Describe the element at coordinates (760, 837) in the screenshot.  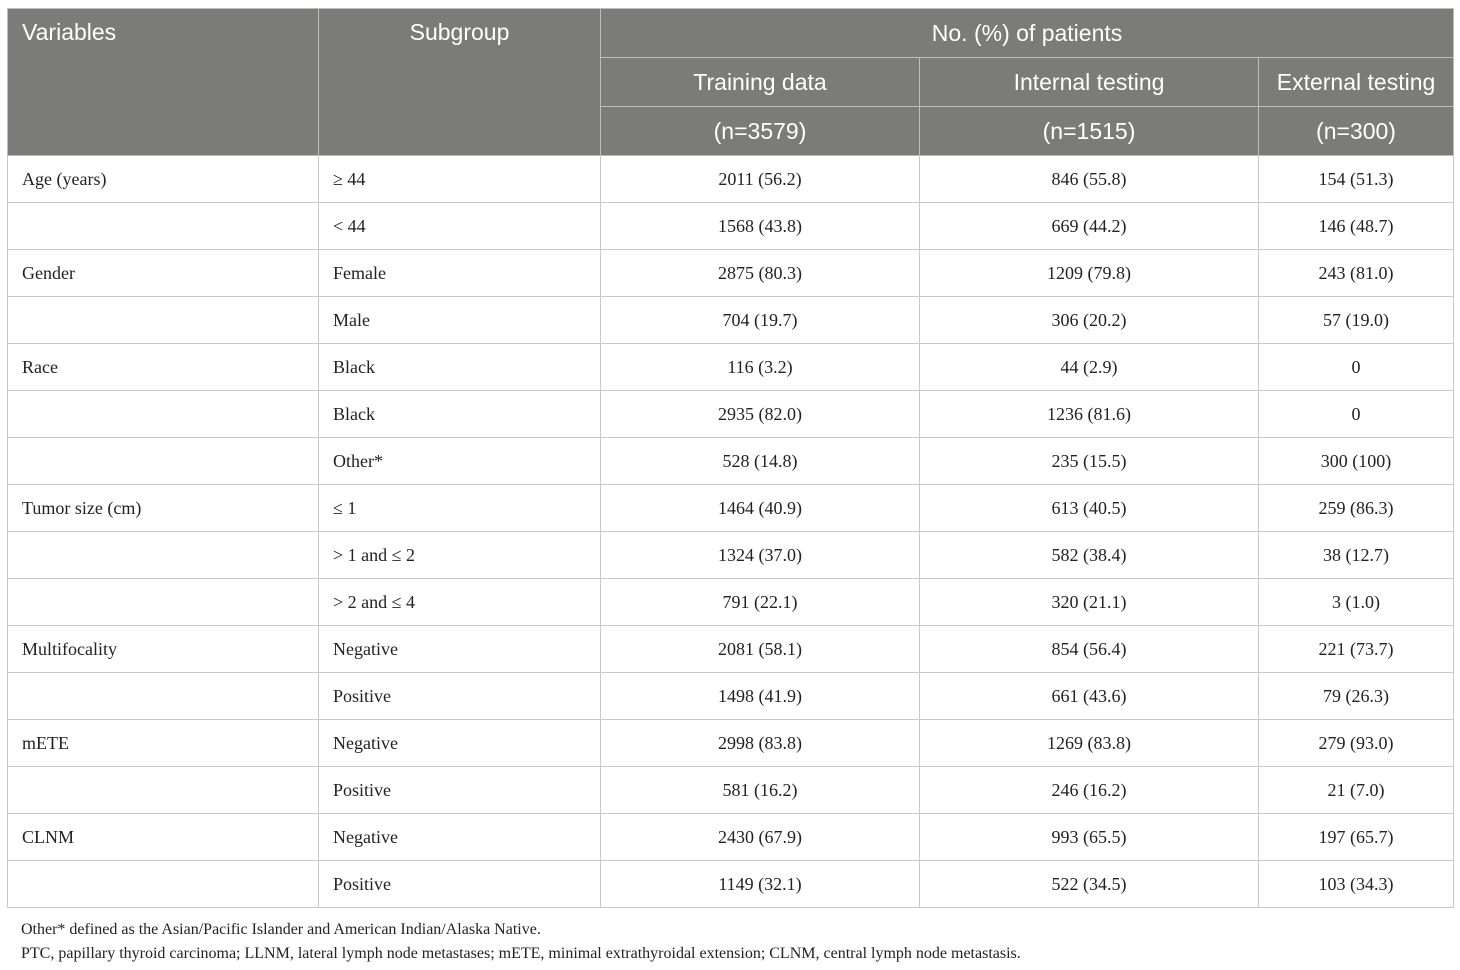
I see `cell-training: 2430 (67.9)` at that location.